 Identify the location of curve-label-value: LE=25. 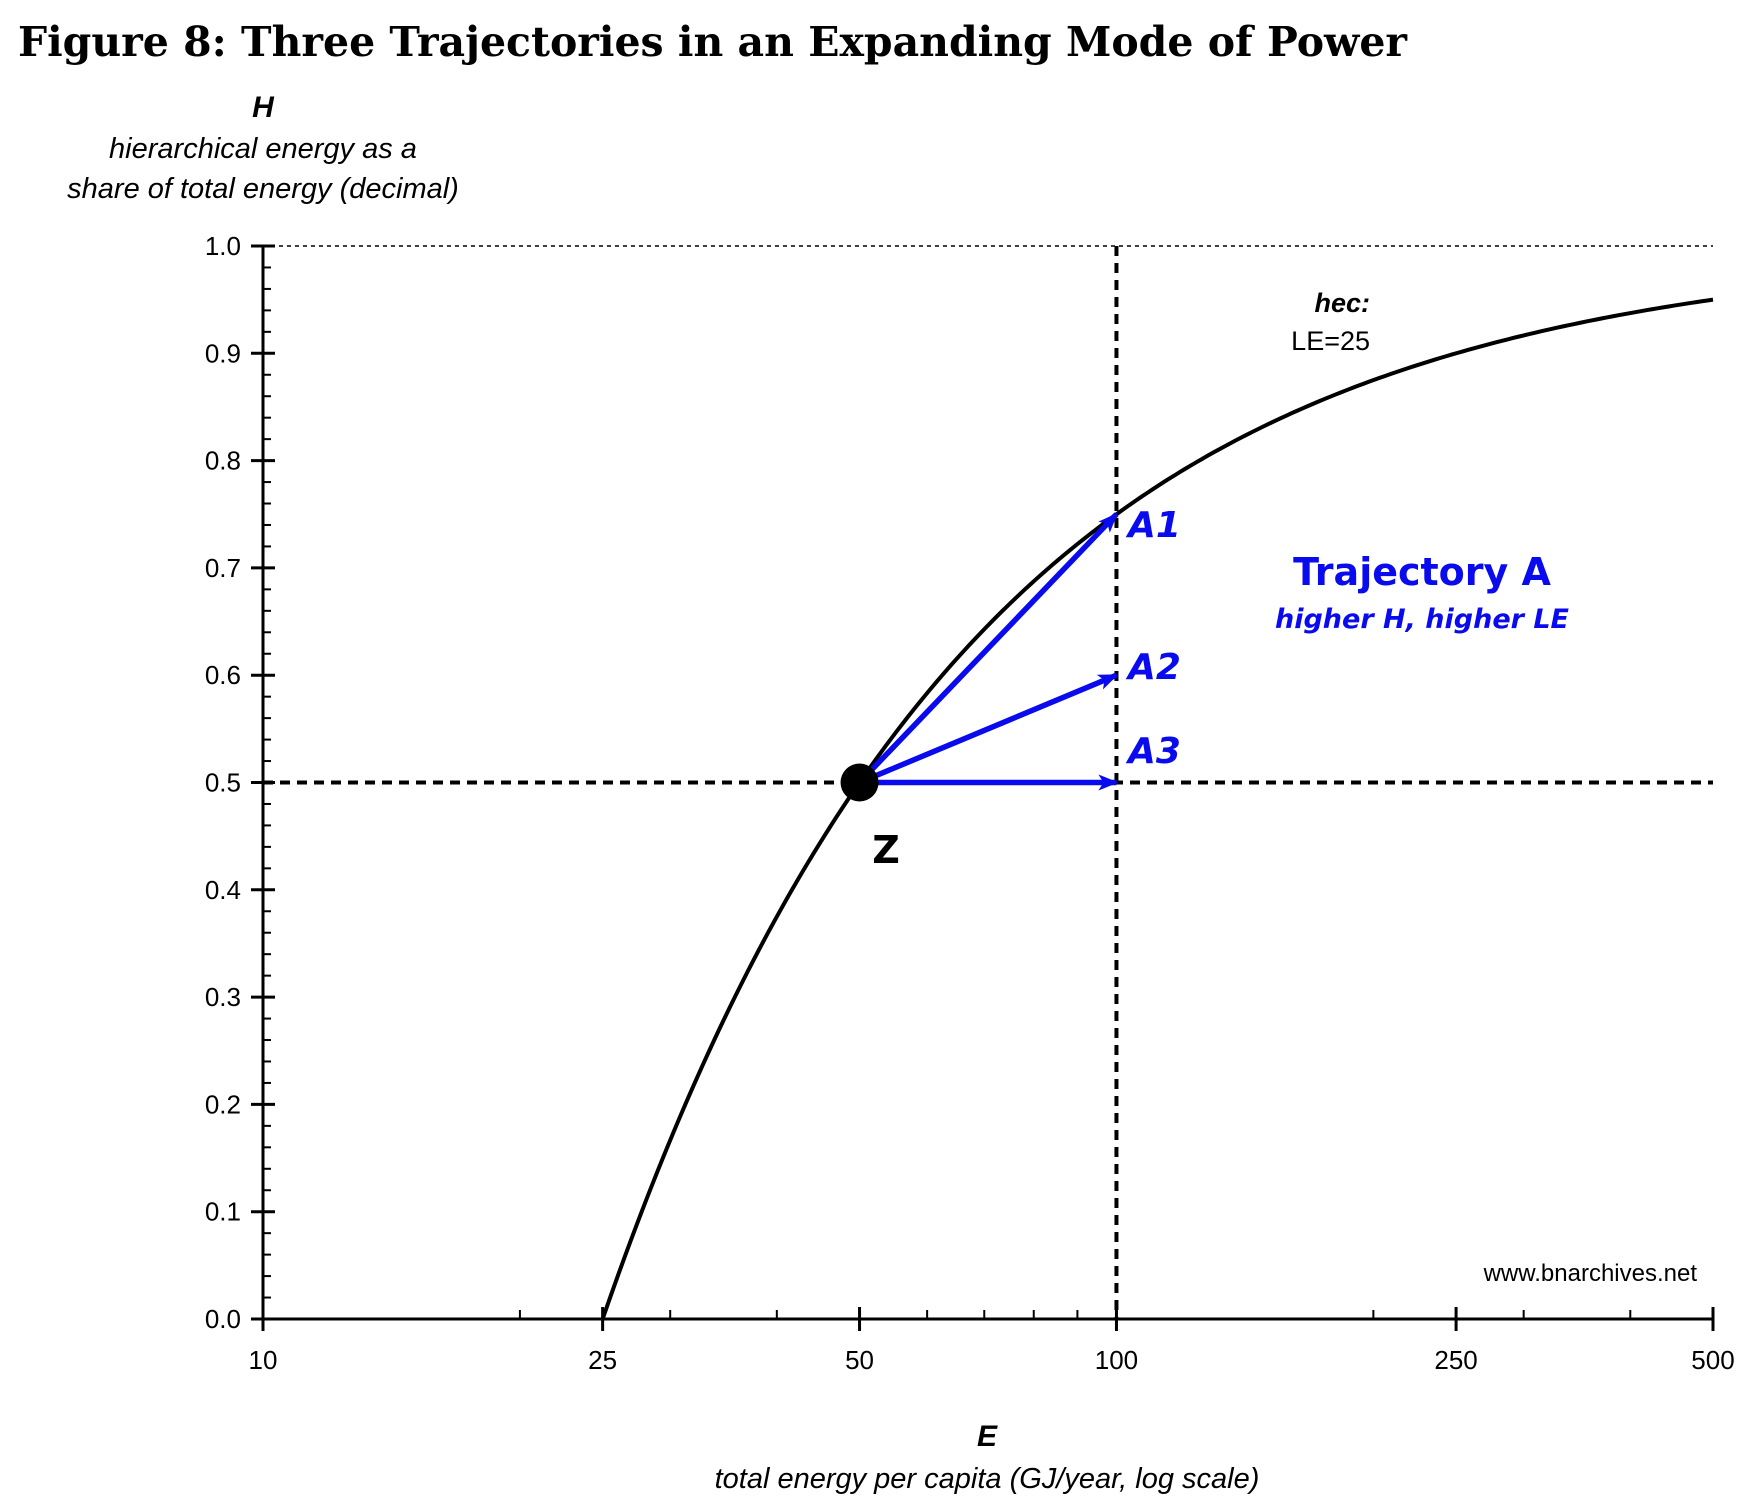
(1330, 341).